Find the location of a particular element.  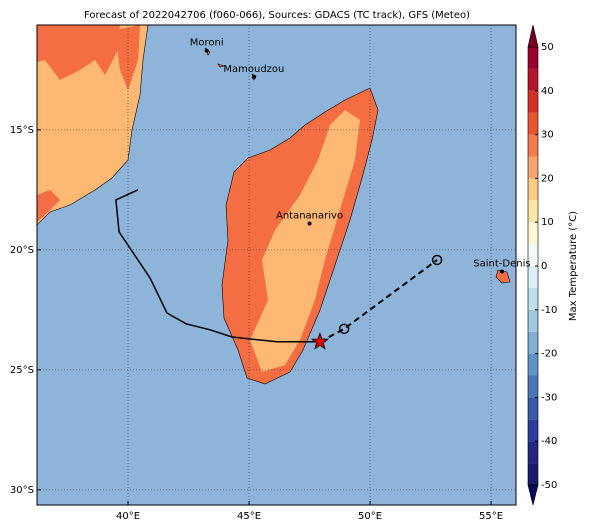

colorbar-tick-label: 0 is located at coordinates (544, 266).